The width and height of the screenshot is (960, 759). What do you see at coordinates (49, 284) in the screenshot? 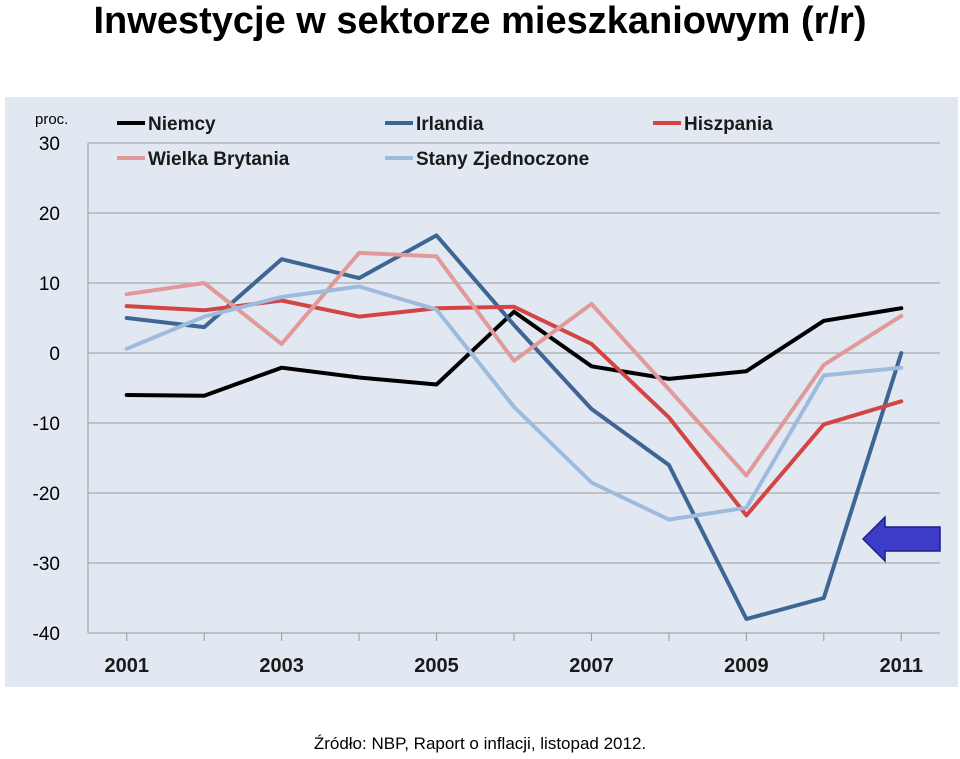
I see `y-tick-label: 10` at bounding box center [49, 284].